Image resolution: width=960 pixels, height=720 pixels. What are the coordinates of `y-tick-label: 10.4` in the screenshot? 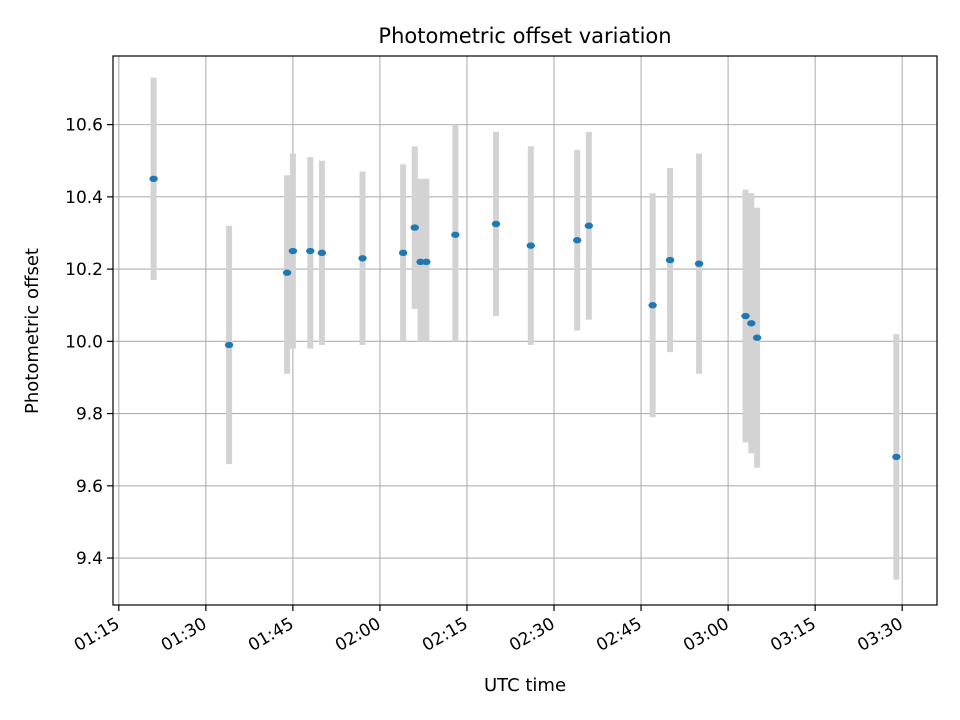 It's located at (84, 198).